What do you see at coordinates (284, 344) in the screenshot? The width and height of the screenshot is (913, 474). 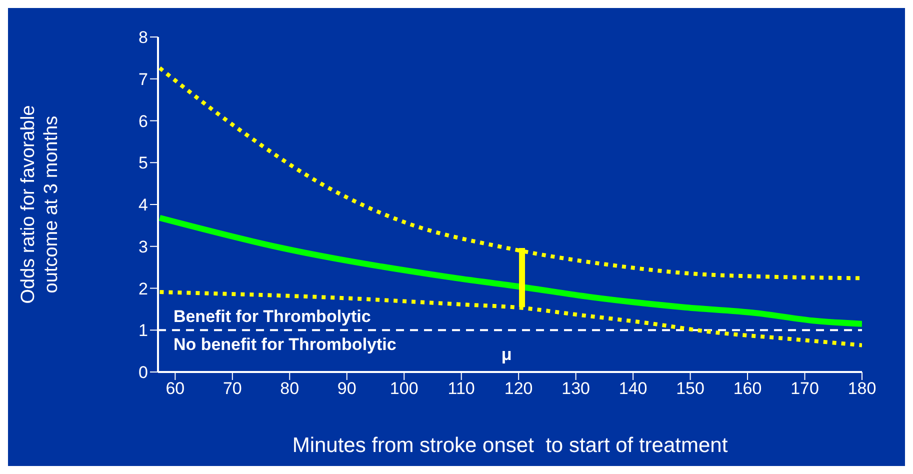 I see `annotation: No benefit for Thrombolytic` at bounding box center [284, 344].